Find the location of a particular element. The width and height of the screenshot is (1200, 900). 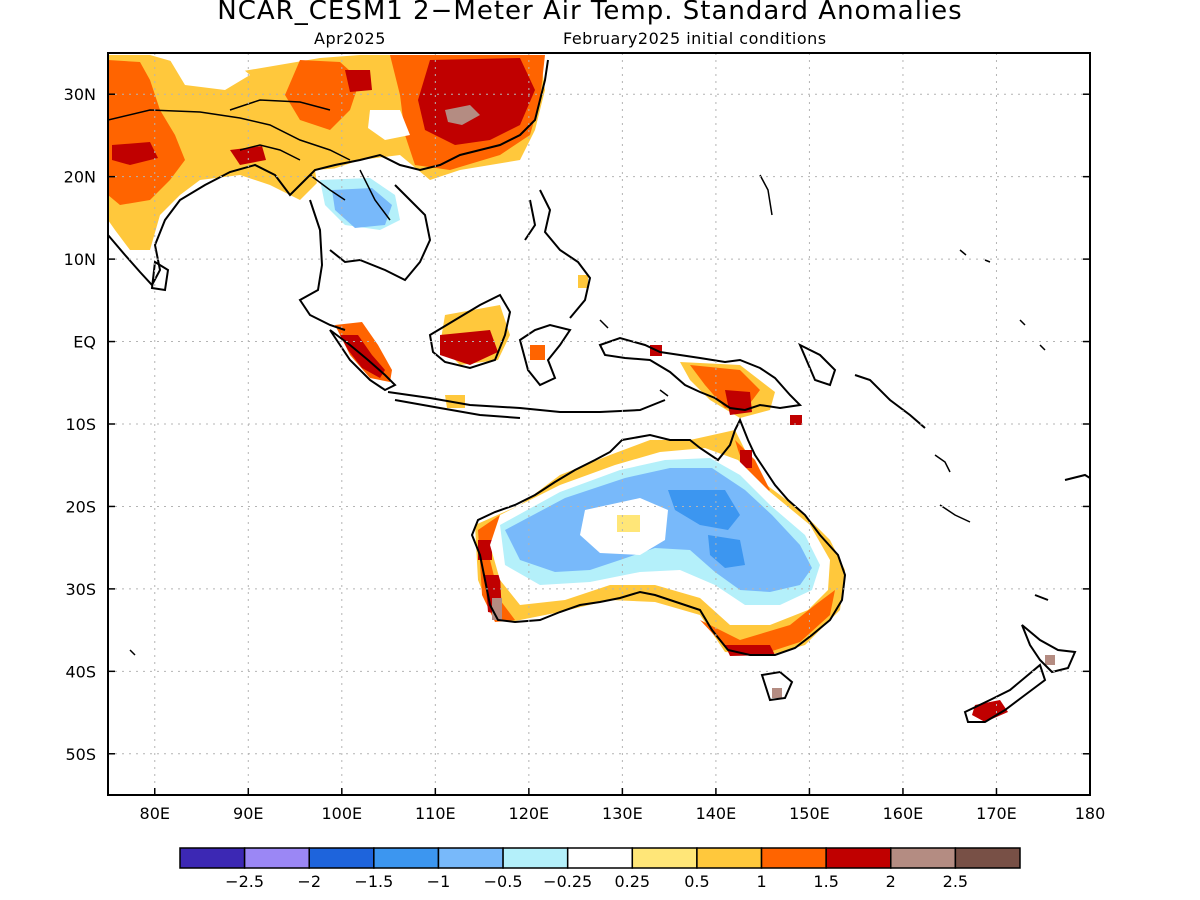

lat-label: 10S is located at coordinates (80, 424).